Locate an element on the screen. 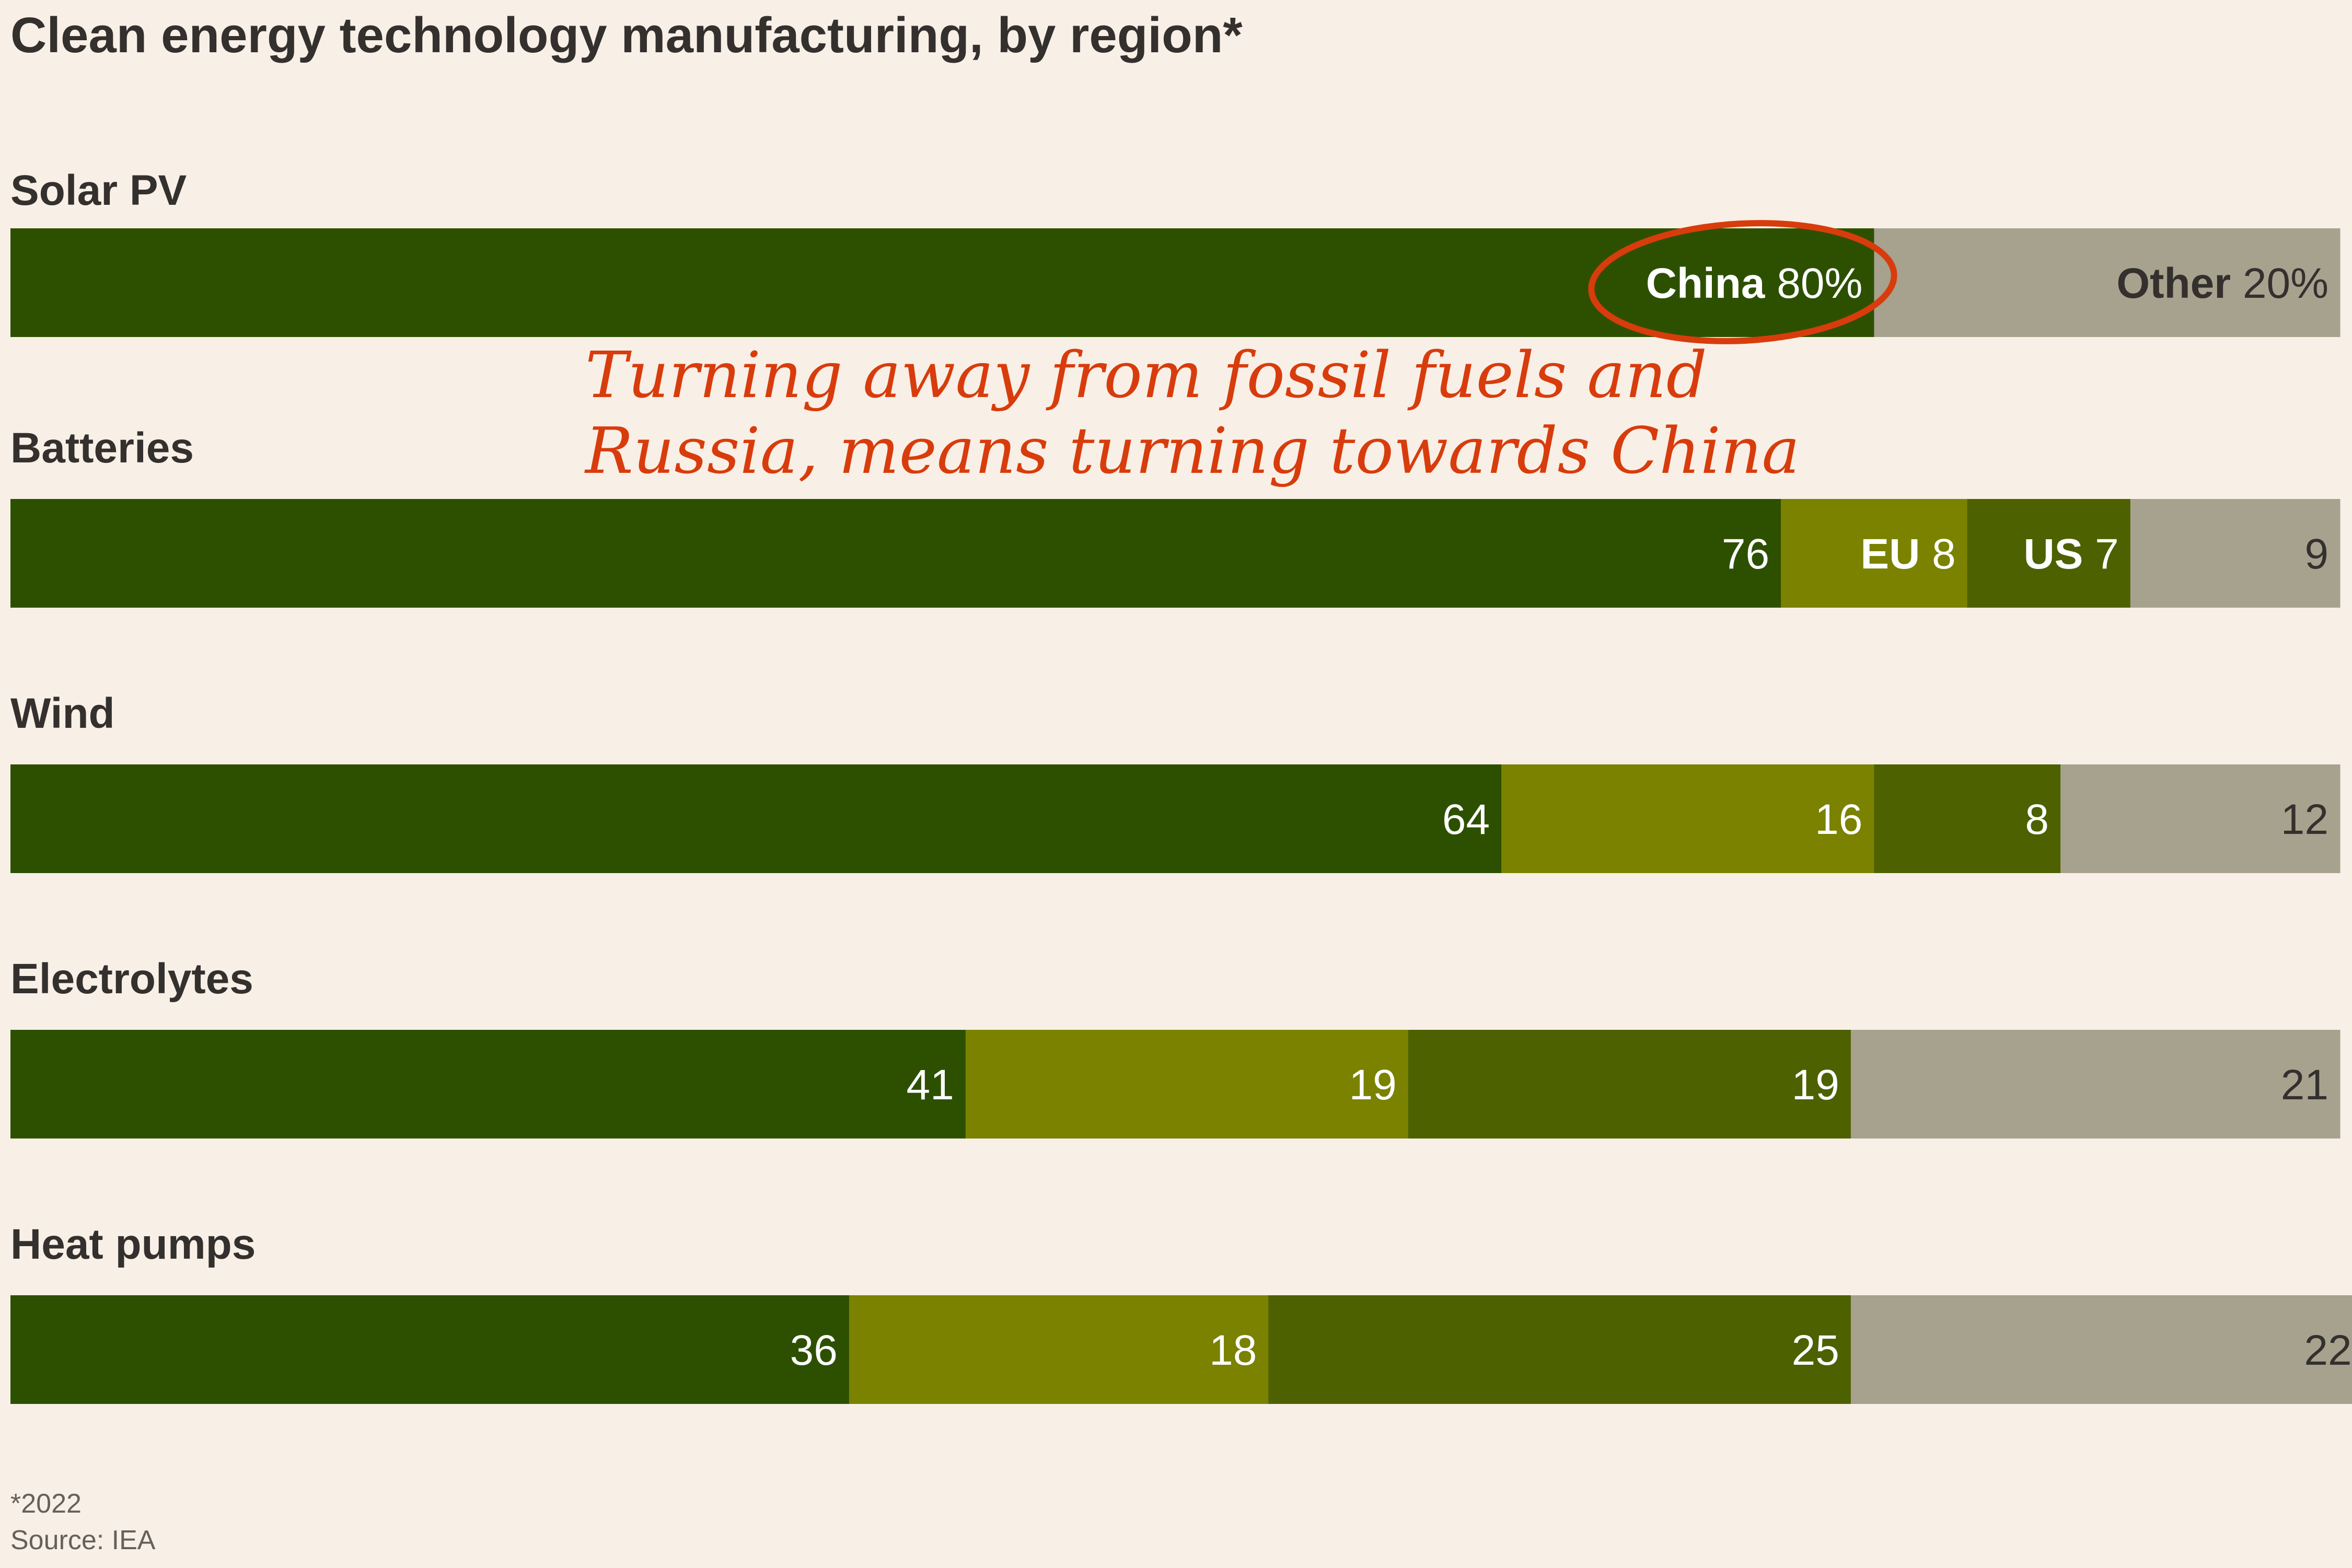 This screenshot has width=2352, height=1568. bar-batteries-other is located at coordinates (2236, 553).